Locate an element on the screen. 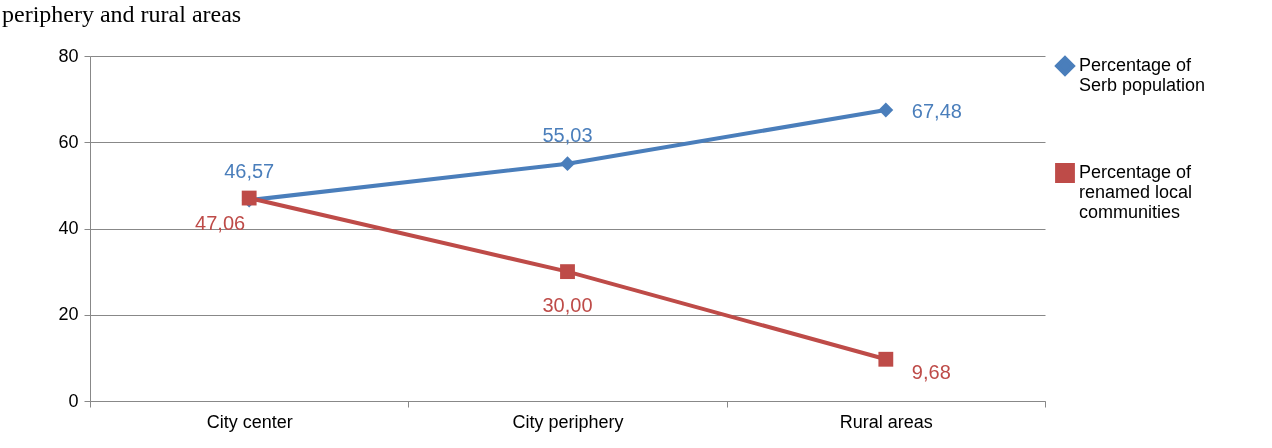 Image resolution: width=1272 pixels, height=448 pixels. legend-label: Percentage of Serb population is located at coordinates (1142, 75).